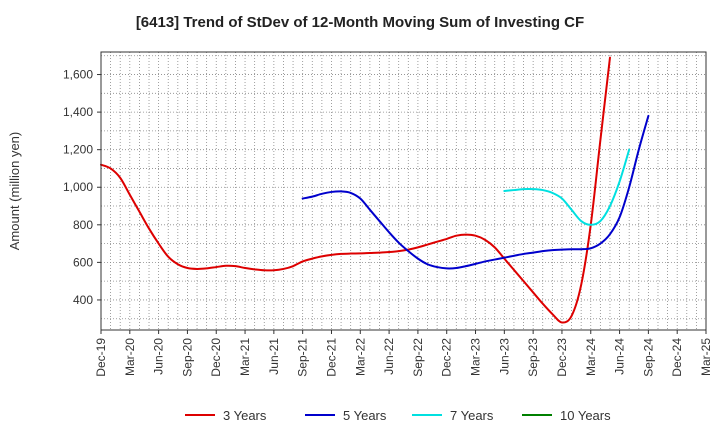 The width and height of the screenshot is (720, 440). I want to click on legend: 3 Years 5 Years 7 Years 10 Years, so click(398, 415).